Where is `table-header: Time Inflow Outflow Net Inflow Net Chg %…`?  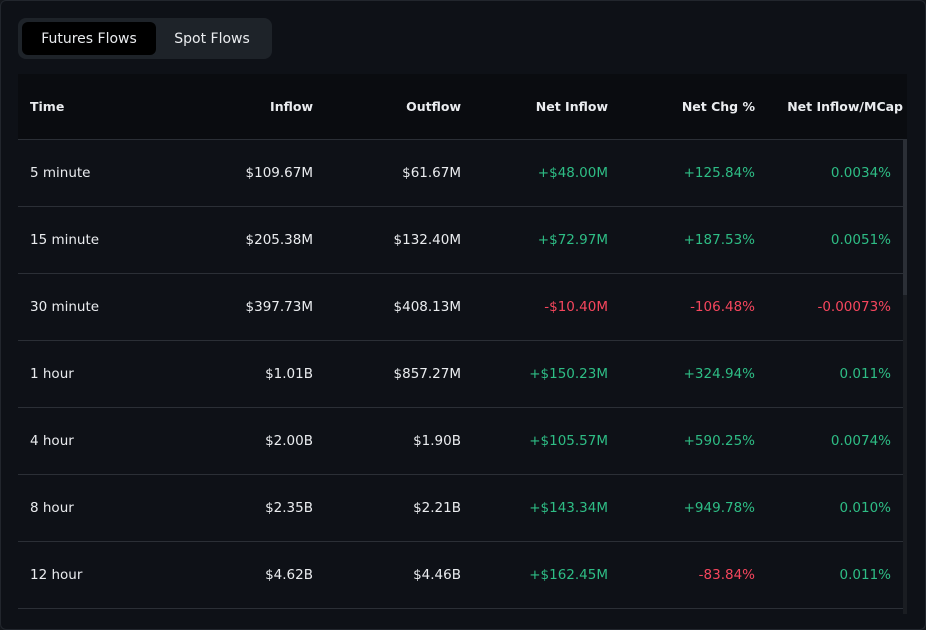
table-header: Time Inflow Outflow Net Inflow Net Chg %… is located at coordinates (462, 107).